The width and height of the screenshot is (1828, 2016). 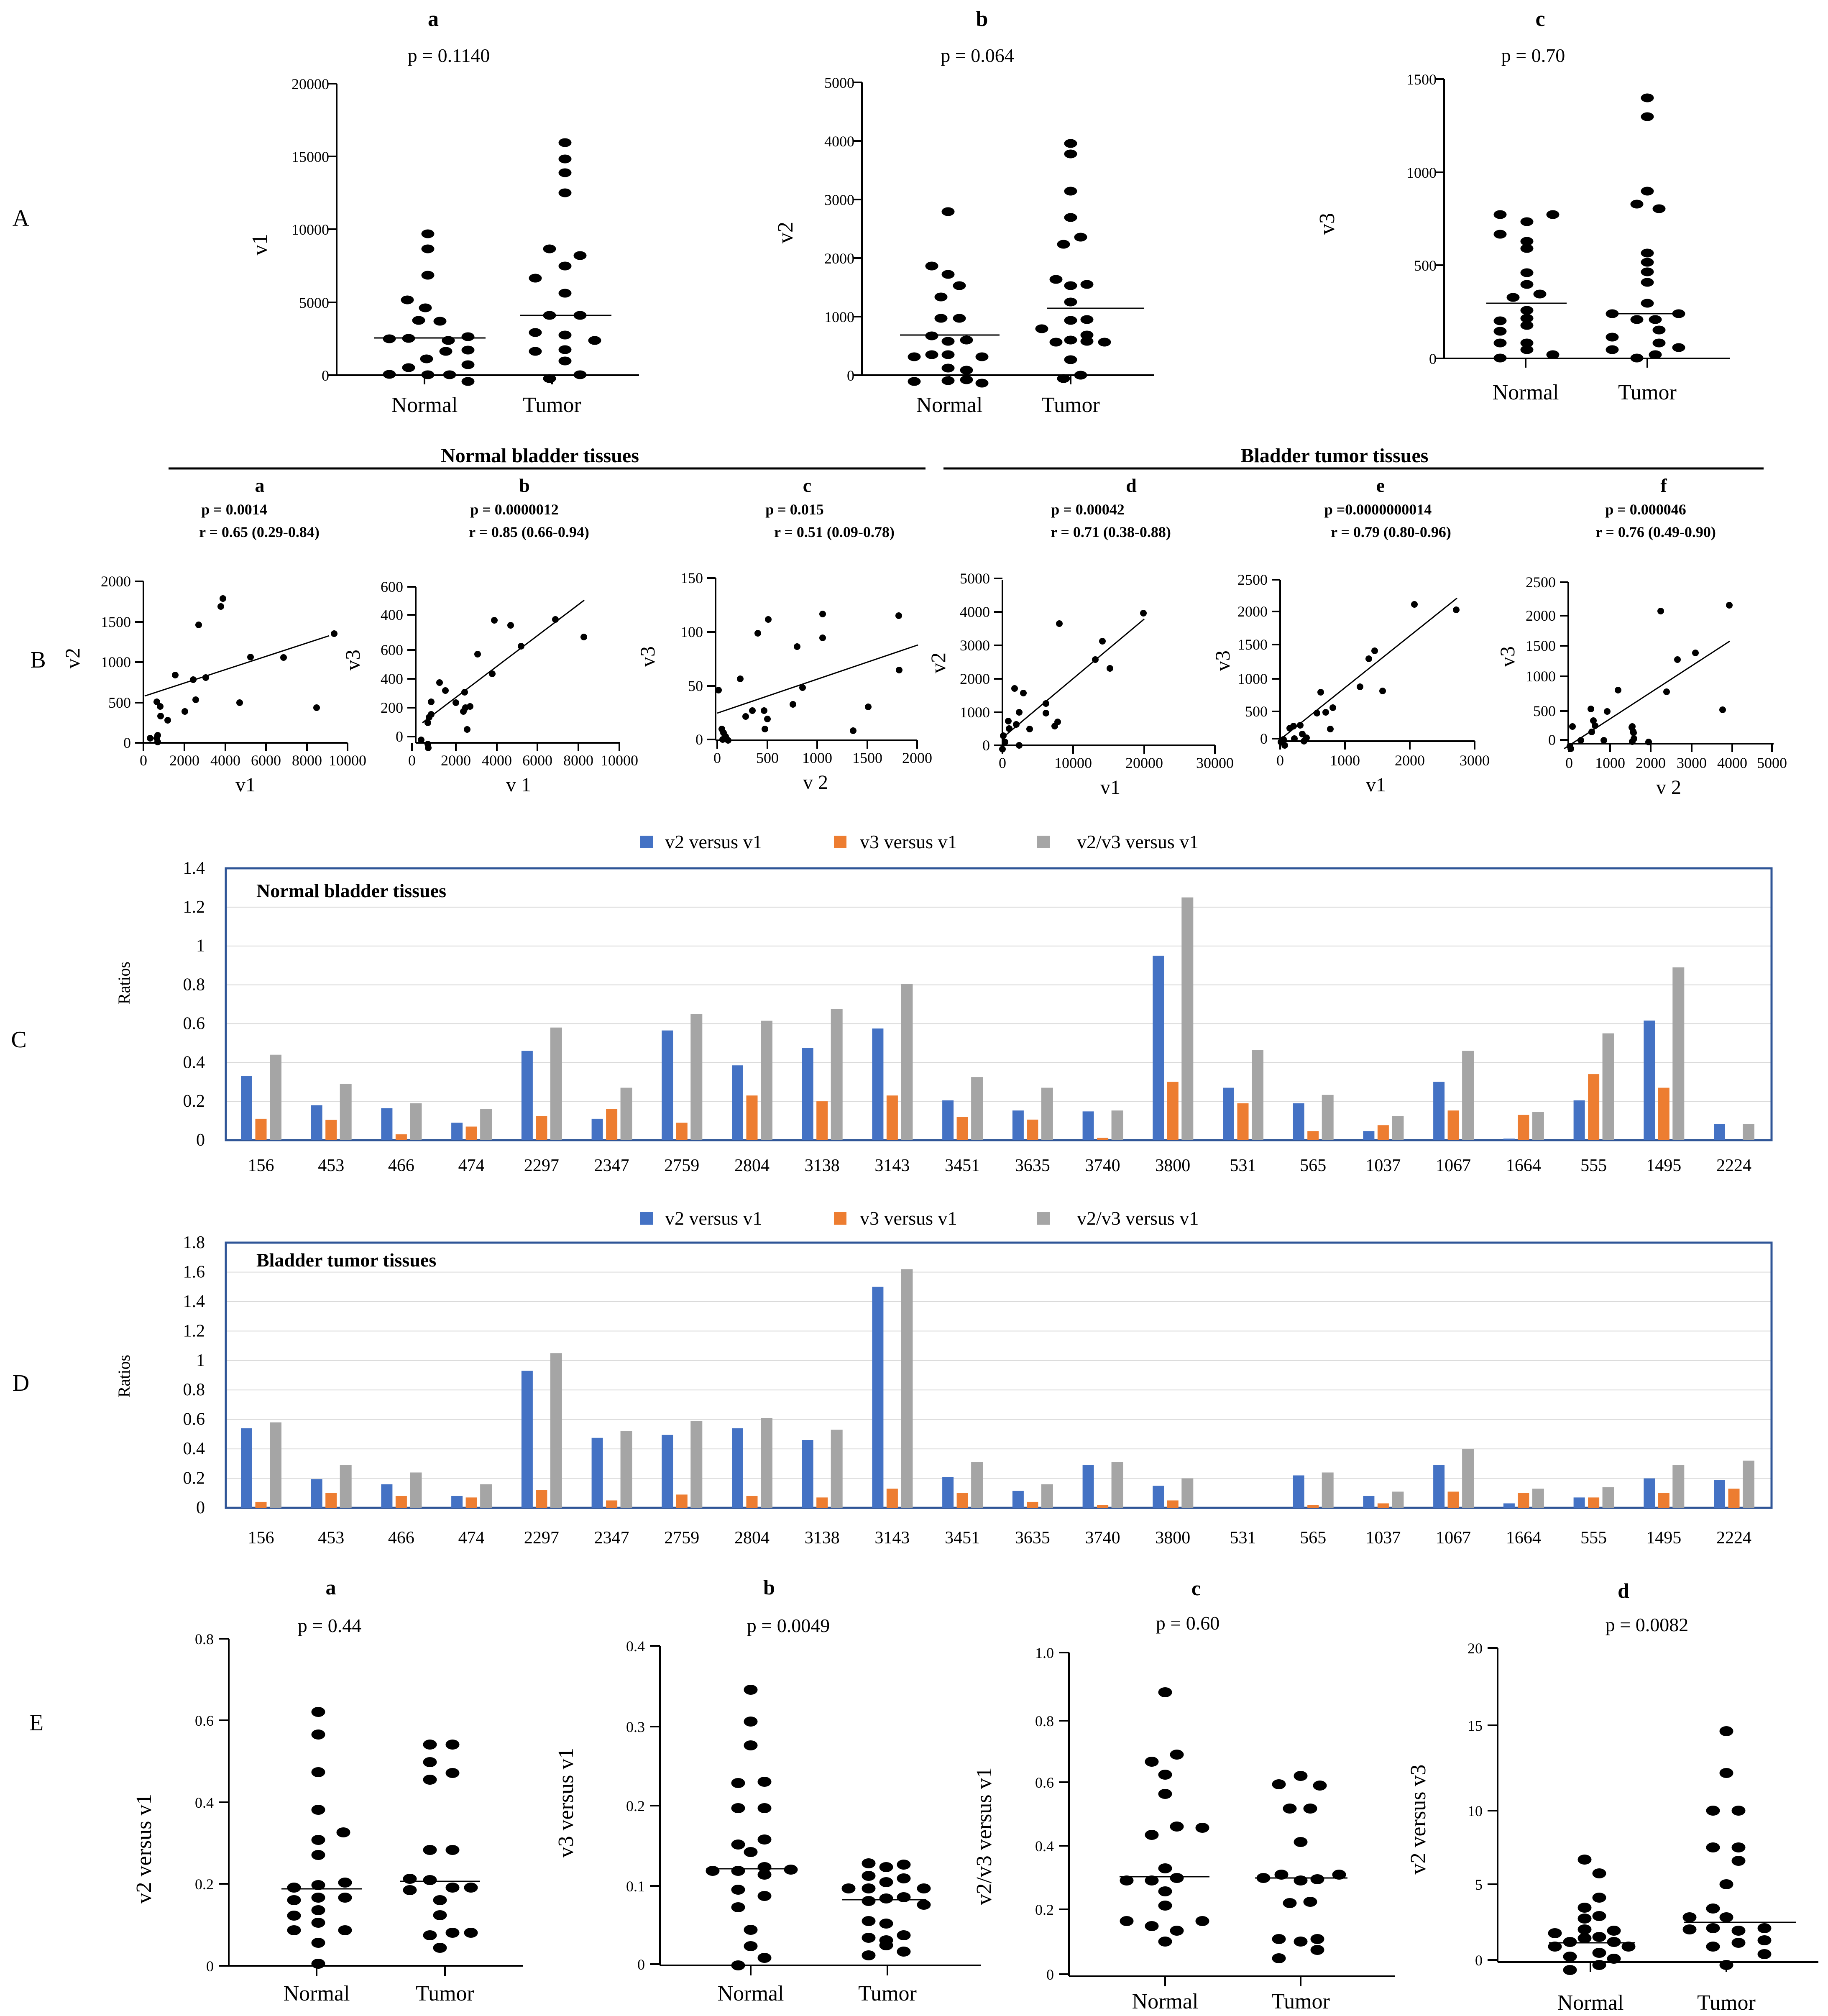 What do you see at coordinates (1647, 1624) in the screenshot?
I see `svg-text: p = 0.0082` at bounding box center [1647, 1624].